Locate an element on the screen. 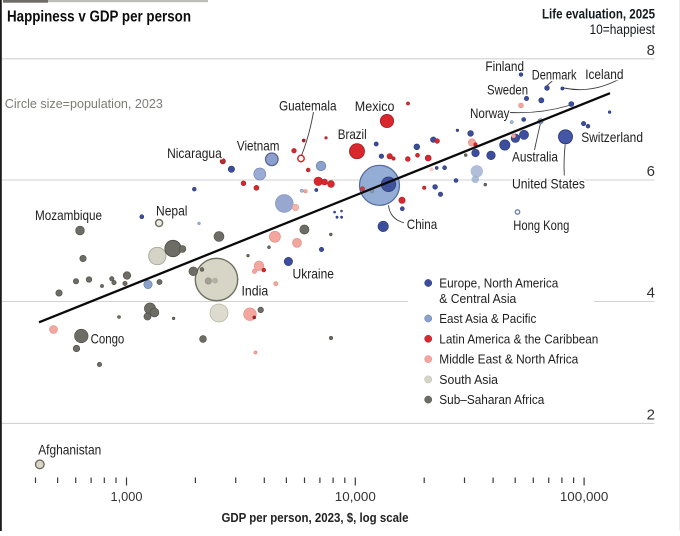 Image resolution: width=680 pixels, height=536 pixels. svg-text: Guatemala is located at coordinates (308, 106).